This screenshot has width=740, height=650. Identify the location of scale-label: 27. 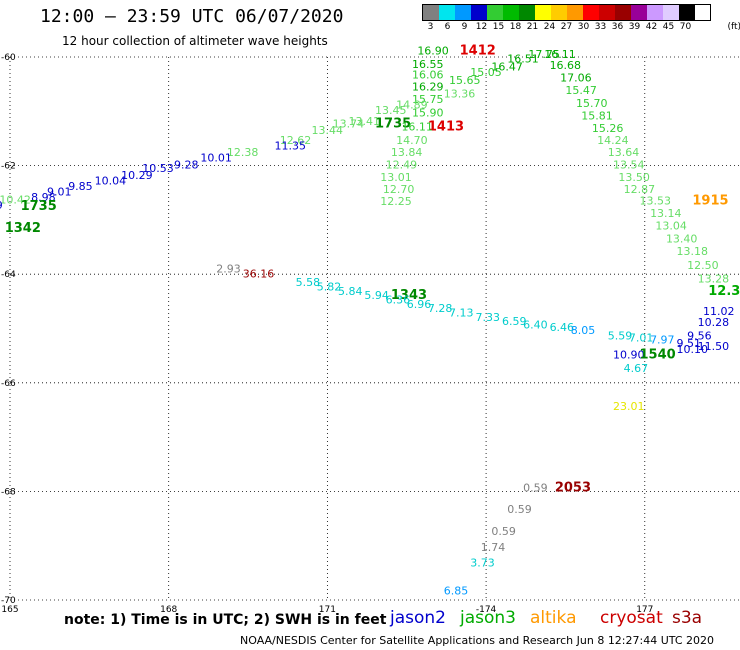
(566, 27).